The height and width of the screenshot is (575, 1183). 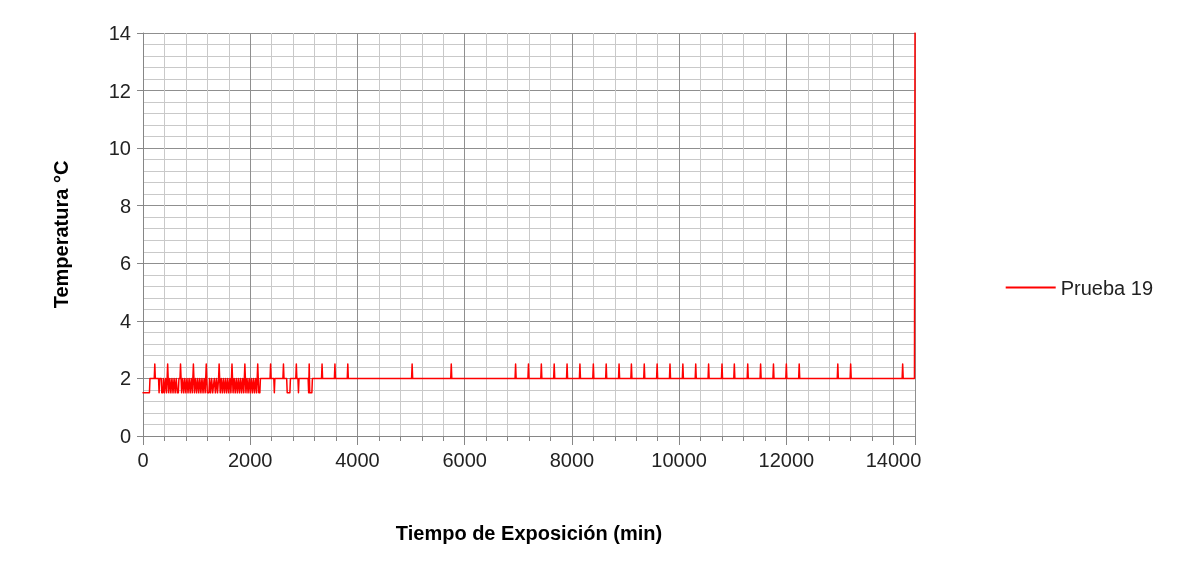 What do you see at coordinates (529, 533) in the screenshot?
I see `x-axis-title: Tiempo de Exposición (min)` at bounding box center [529, 533].